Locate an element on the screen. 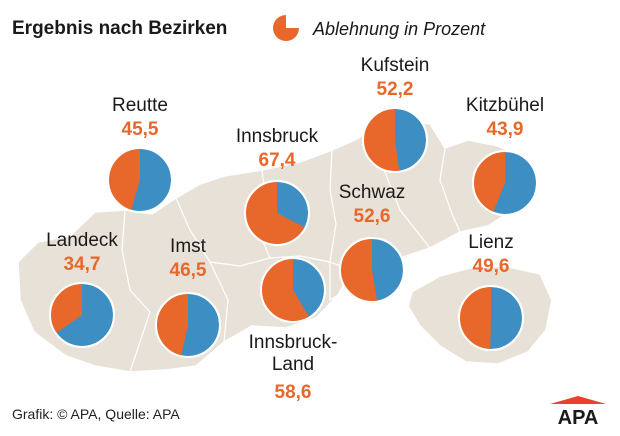 Image resolution: width=620 pixels, height=436 pixels. pie-kufstein is located at coordinates (395, 140).